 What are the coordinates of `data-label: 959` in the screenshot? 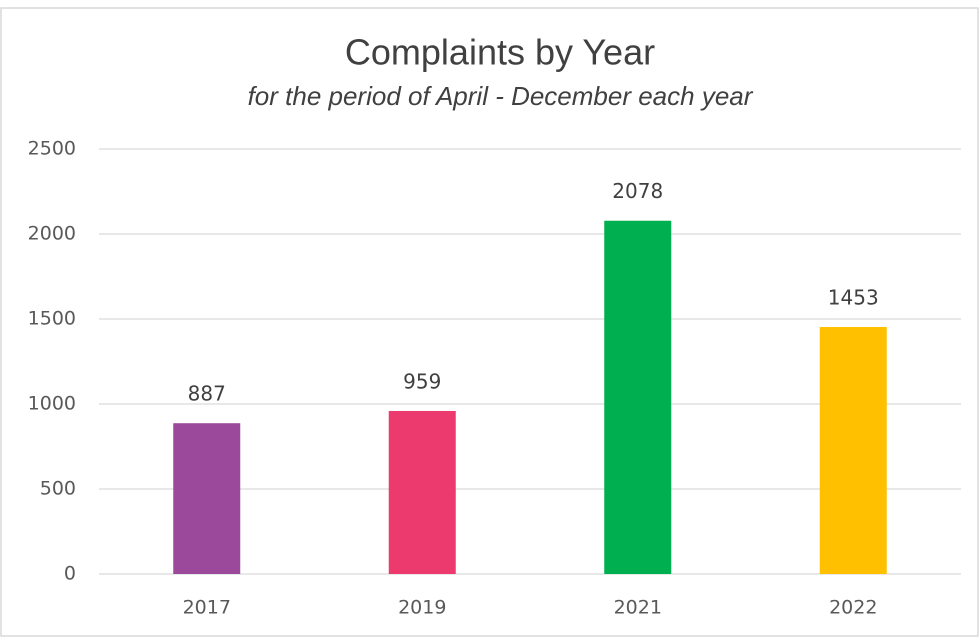 It's located at (422, 381).